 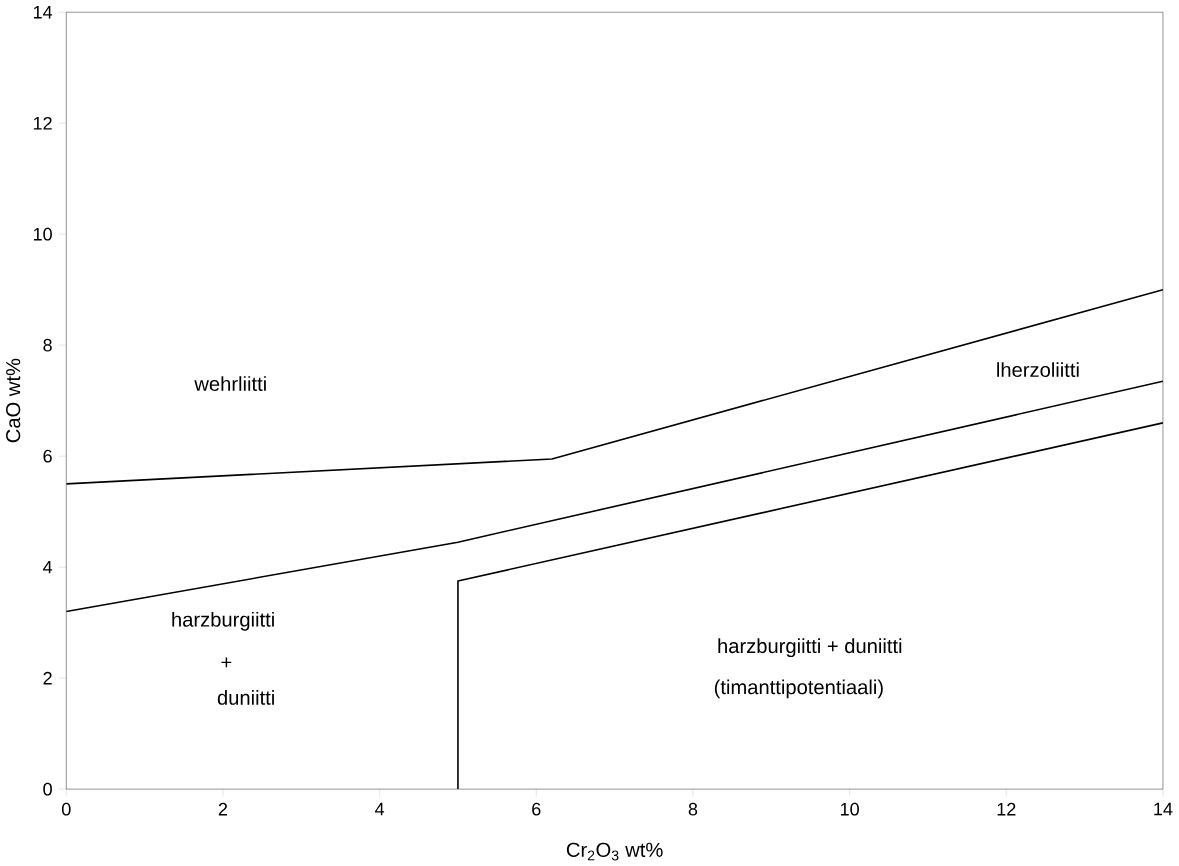 I want to click on y-tick-label: 14, so click(x=43, y=12).